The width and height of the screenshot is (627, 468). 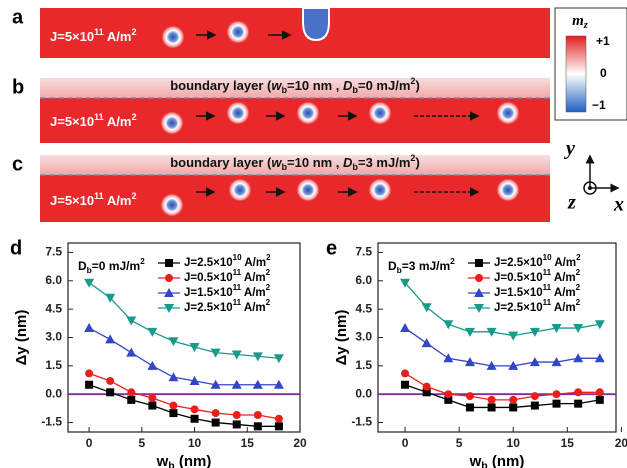 What do you see at coordinates (221, 85) in the screenshot?
I see `text-segment: boundary layer (` at bounding box center [221, 85].